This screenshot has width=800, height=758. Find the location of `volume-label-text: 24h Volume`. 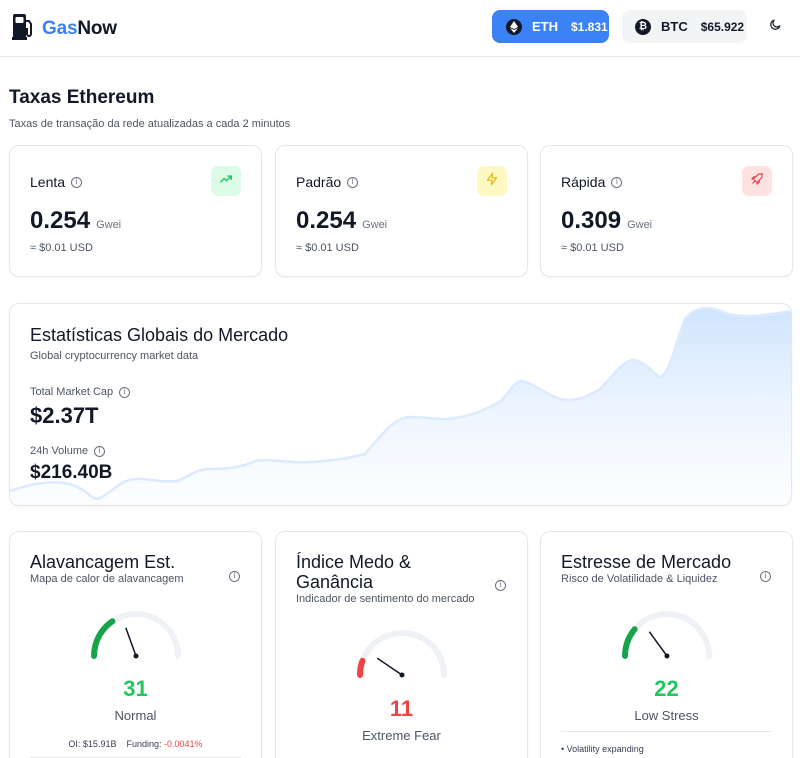

volume-label-text: 24h Volume is located at coordinates (59, 451).